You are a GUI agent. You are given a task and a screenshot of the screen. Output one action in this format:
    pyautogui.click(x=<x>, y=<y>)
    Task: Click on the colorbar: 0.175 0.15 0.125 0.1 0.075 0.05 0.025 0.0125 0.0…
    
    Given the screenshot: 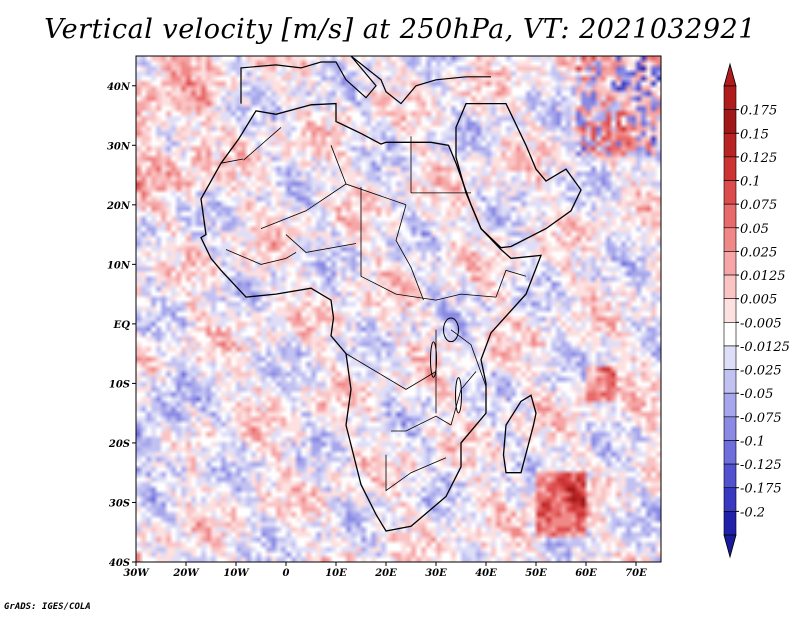 What is the action you would take?
    pyautogui.click(x=756, y=310)
    